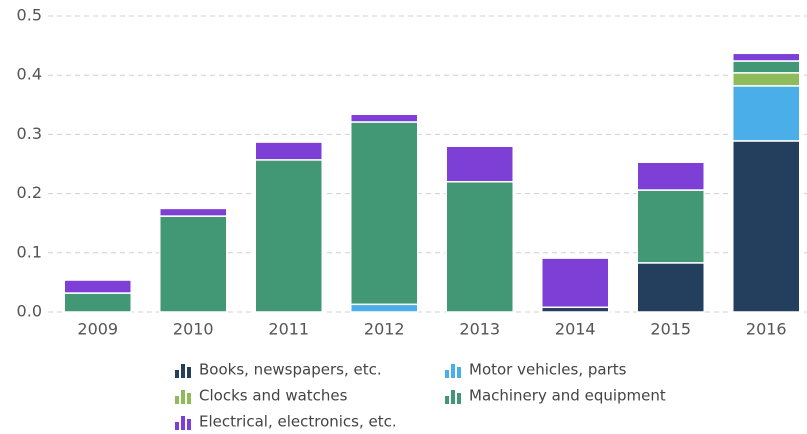 Image resolution: width=807 pixels, height=434 pixels. I want to click on y-tick-label: 0.0, so click(29, 311).